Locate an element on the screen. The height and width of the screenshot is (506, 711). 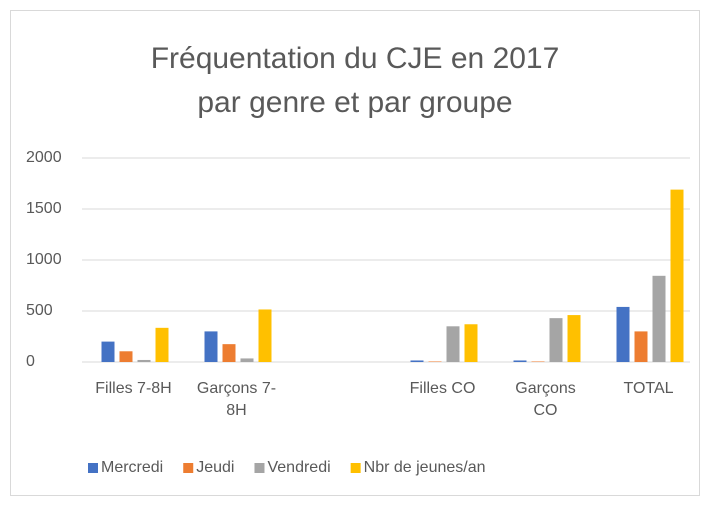
y-tick-label: 1000 is located at coordinates (44, 259).